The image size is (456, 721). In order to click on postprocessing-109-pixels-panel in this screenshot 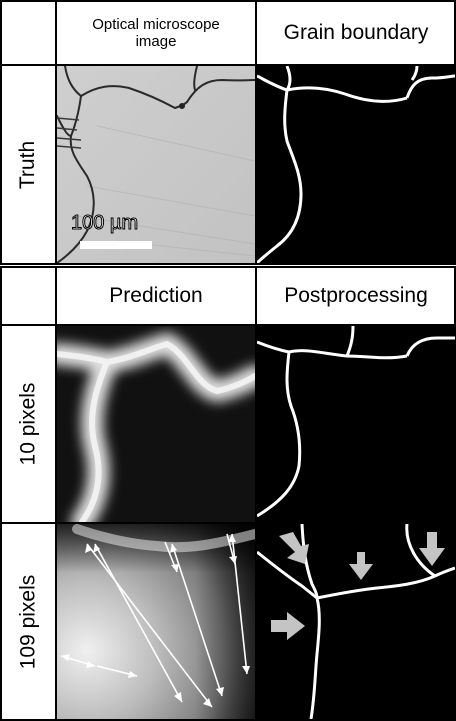, I will do `click(356, 621)`.